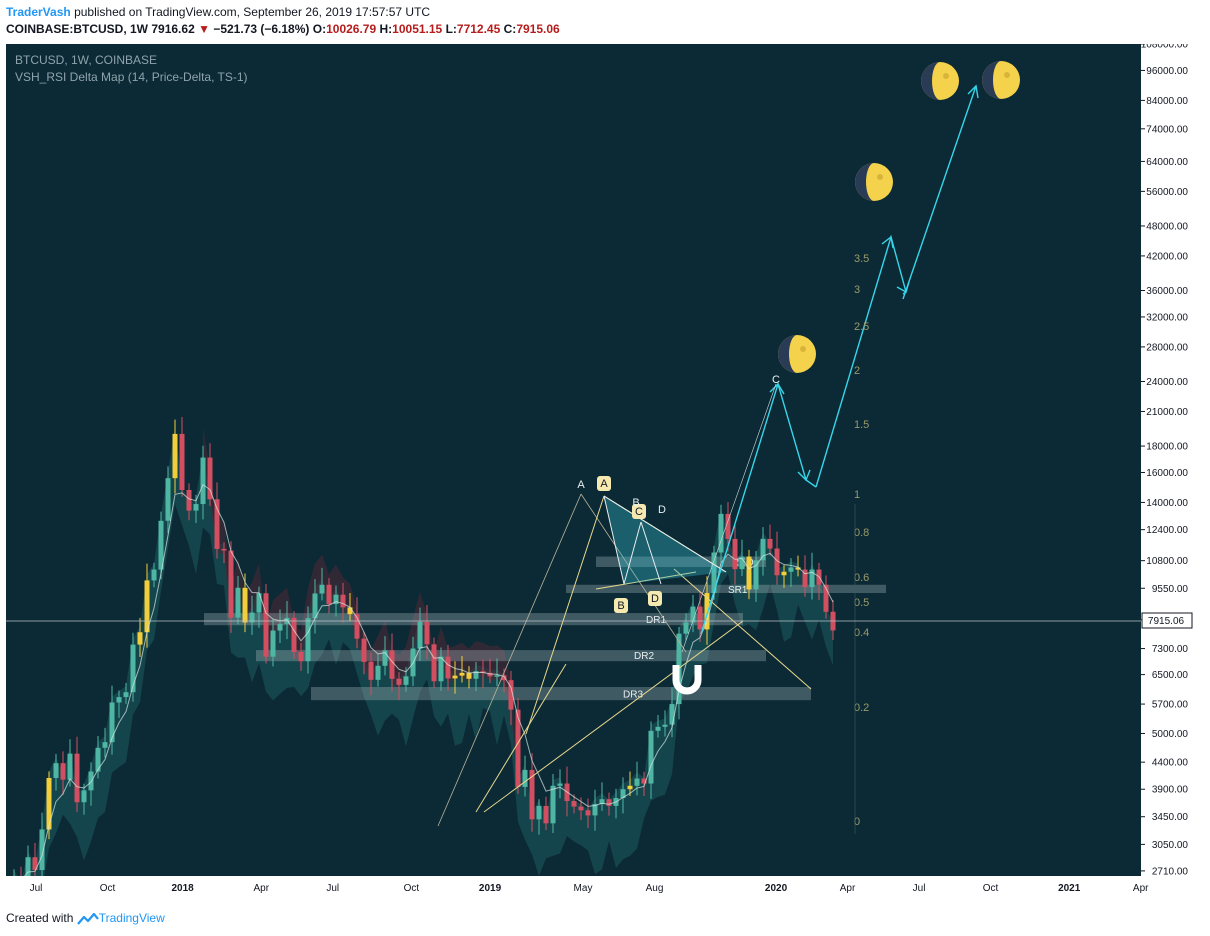  What do you see at coordinates (581, 485) in the screenshot?
I see `label-a-plain: A` at bounding box center [581, 485].